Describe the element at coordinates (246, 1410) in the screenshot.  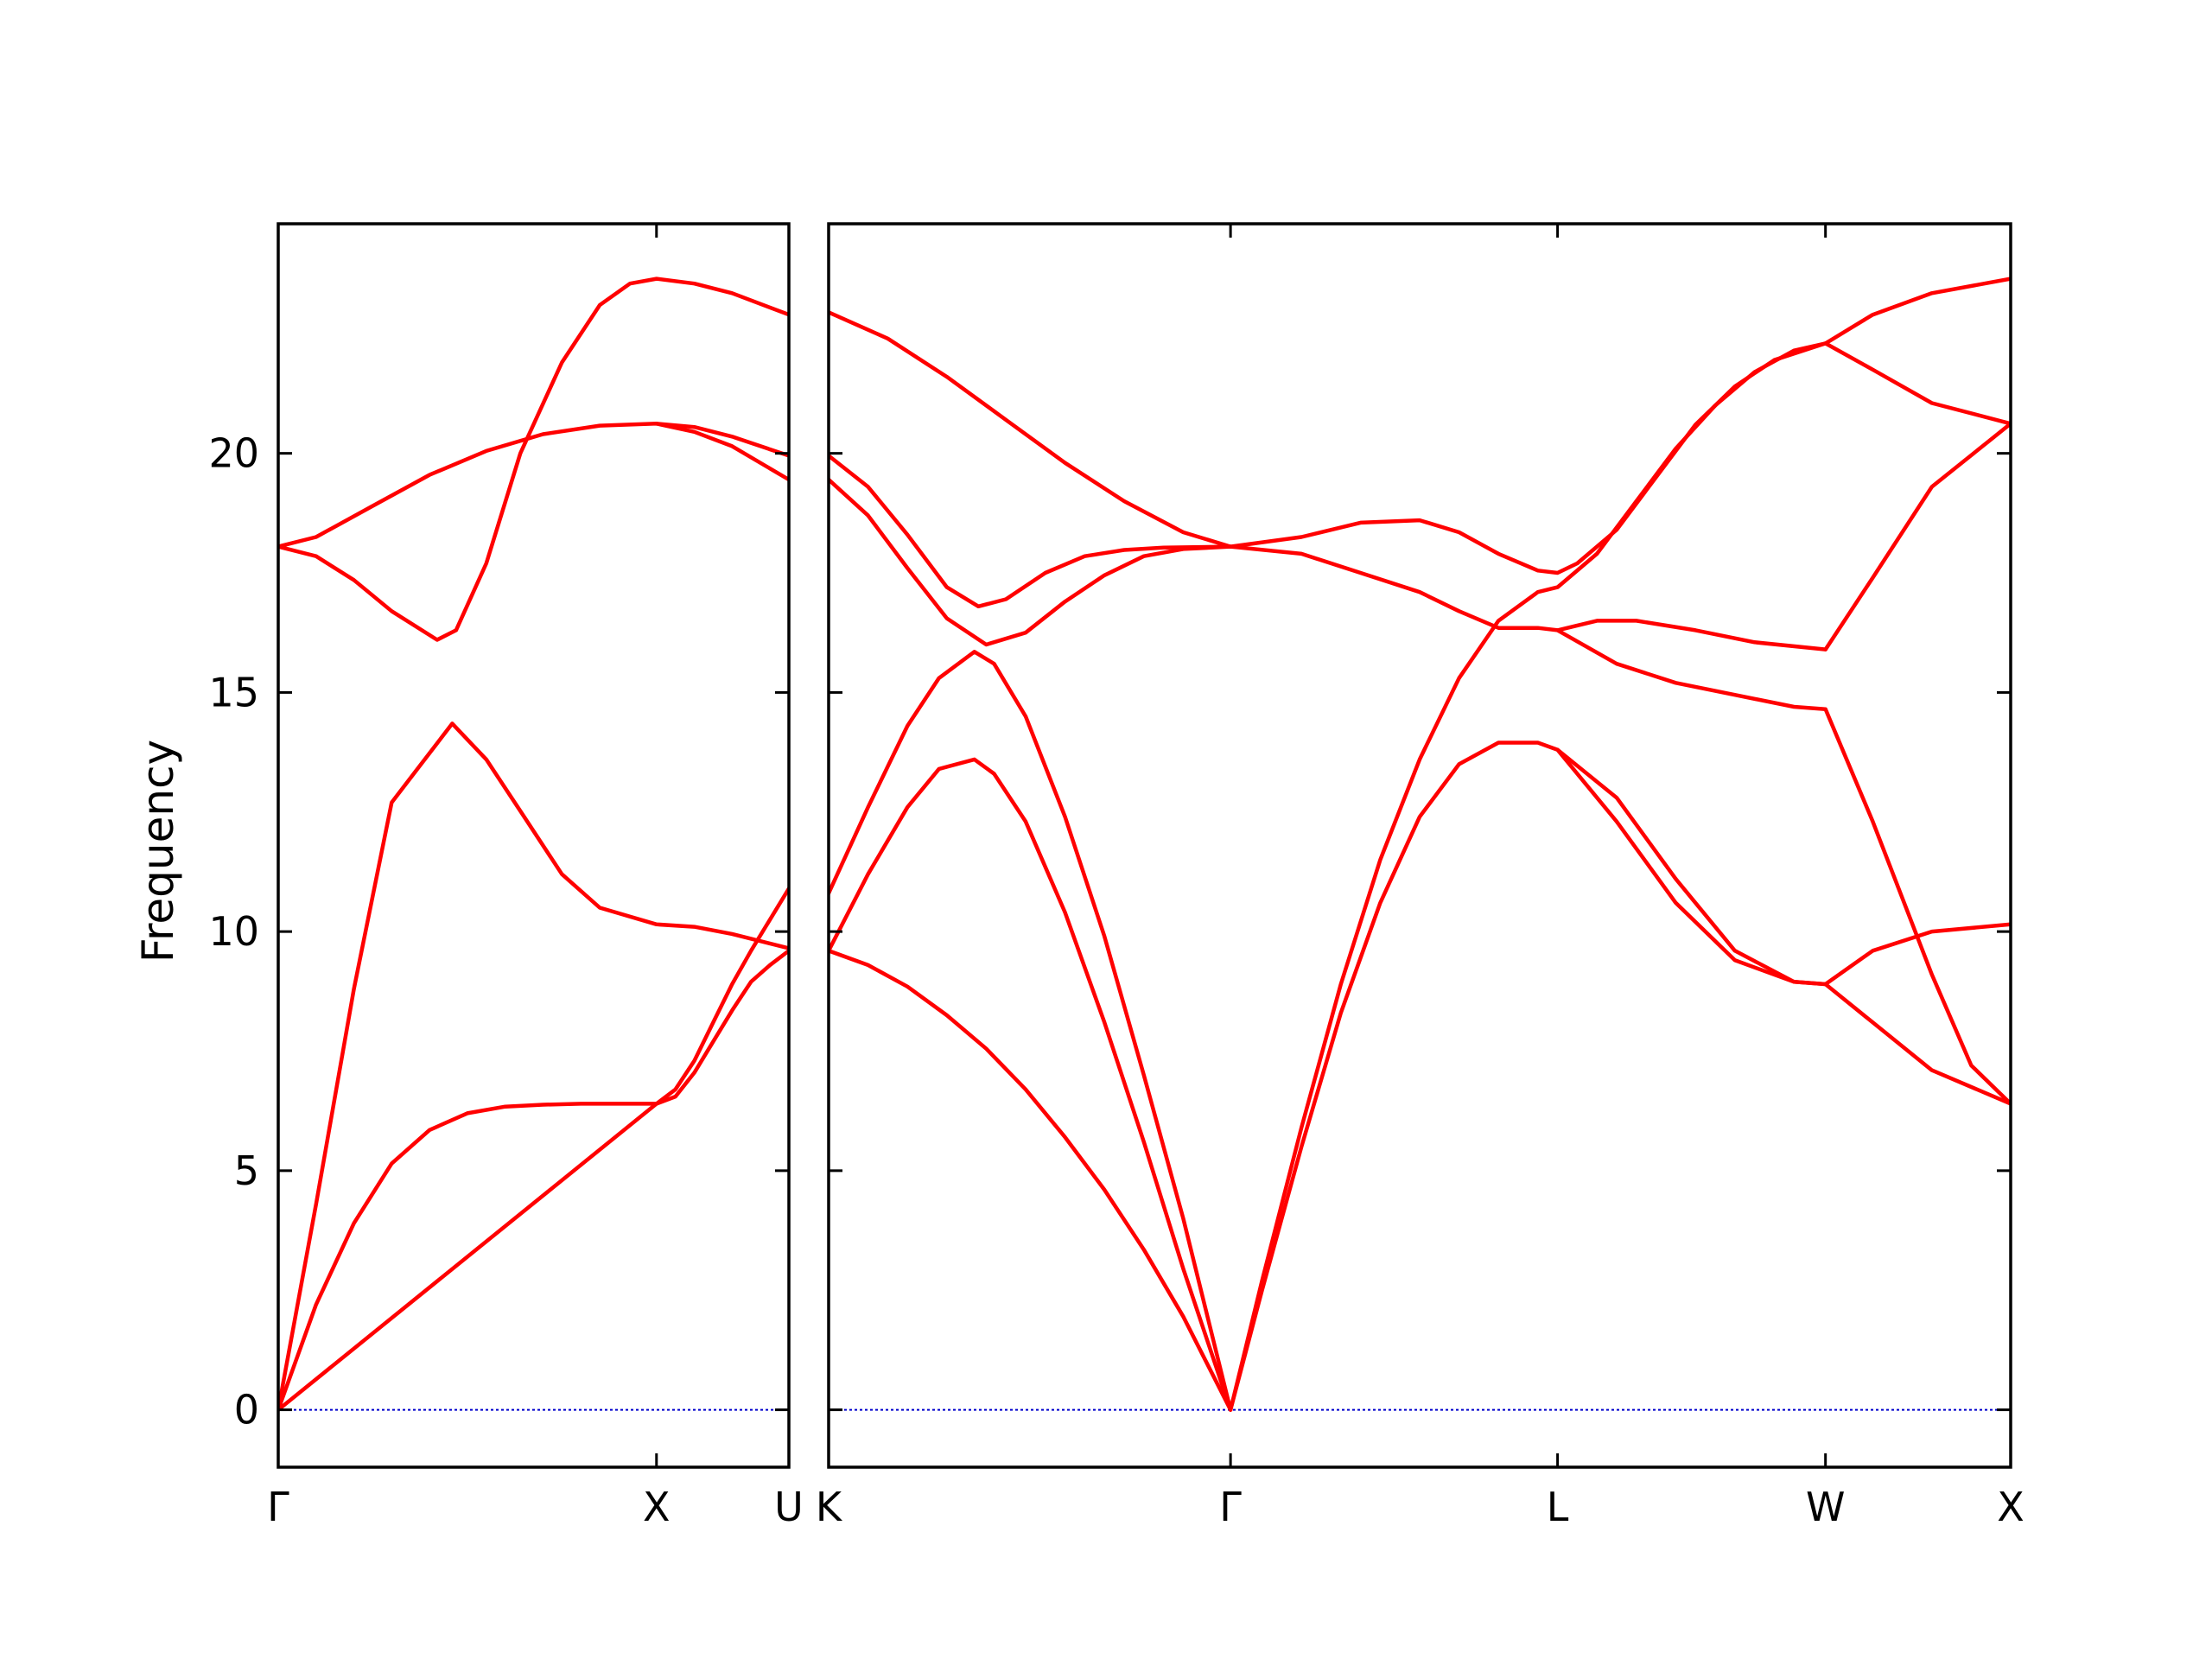
I see `y-tick-label: 0` at that location.